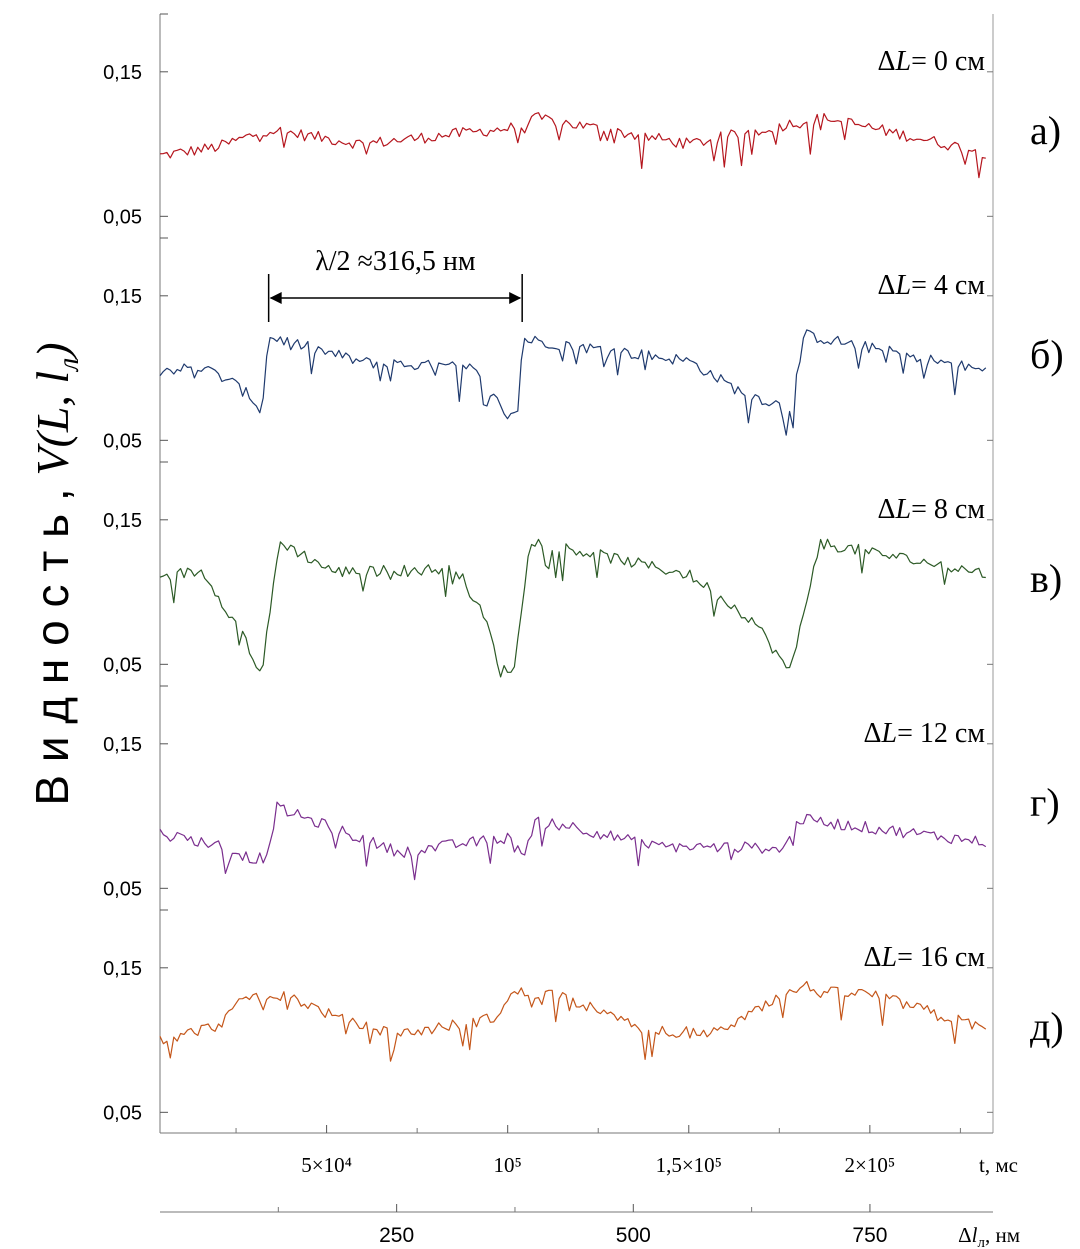 This screenshot has width=1080, height=1249. Describe the element at coordinates (633, 1235) in the screenshot. I see `delta-tick-label: 500` at that location.